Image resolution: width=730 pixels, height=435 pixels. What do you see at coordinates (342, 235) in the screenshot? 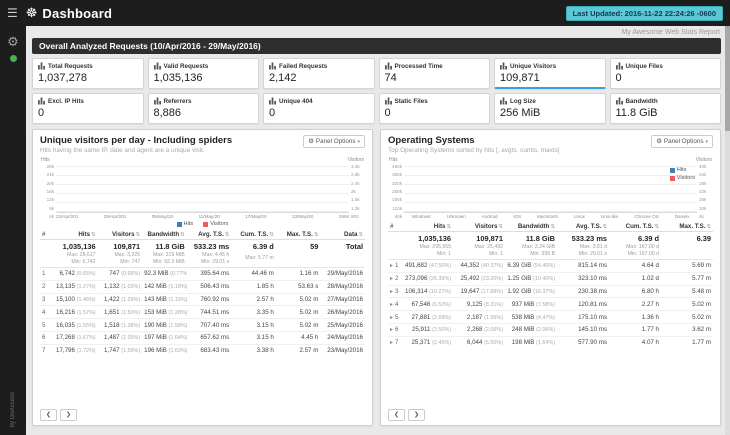
I see `column-header: Data⇅` at bounding box center [342, 235].